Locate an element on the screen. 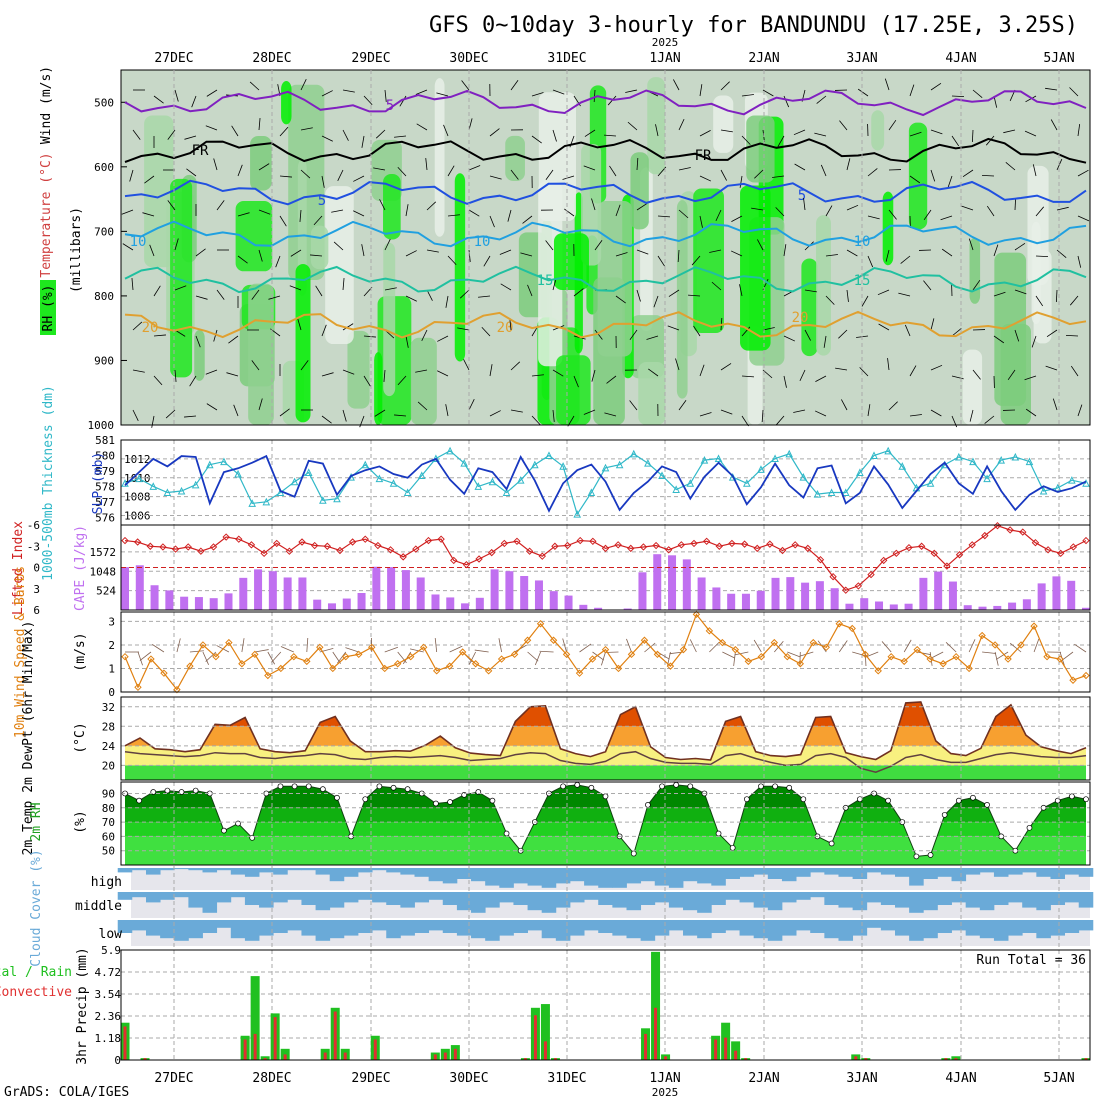  contour-label-0: 5 is located at coordinates (390, 106).